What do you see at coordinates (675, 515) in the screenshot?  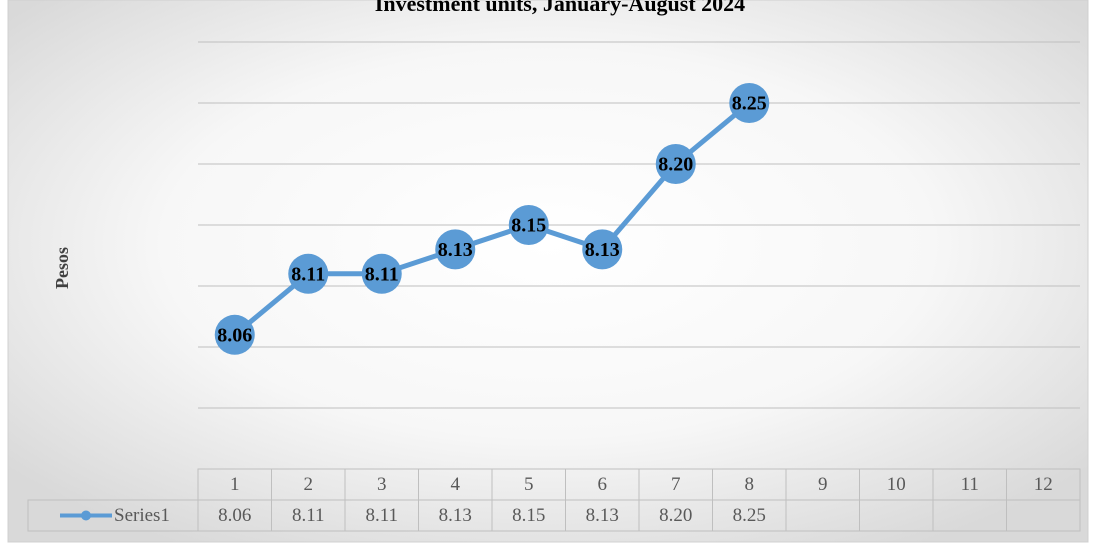 I see `table-value: 8.20` at bounding box center [675, 515].